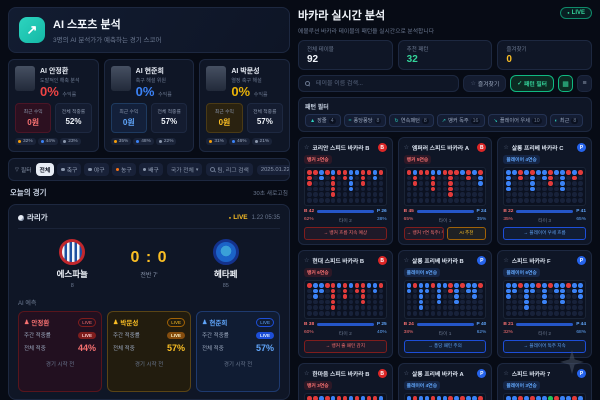 This screenshot has height=400, width=600. I want to click on ratio-bar: B 38 P 25, so click(345, 324).